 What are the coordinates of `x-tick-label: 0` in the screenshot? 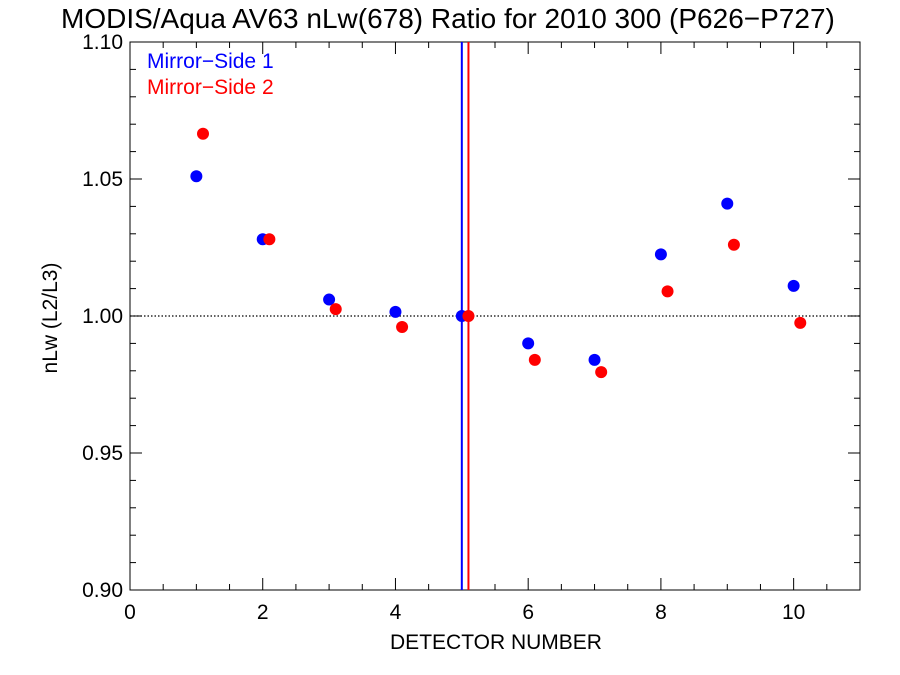 It's located at (130, 612).